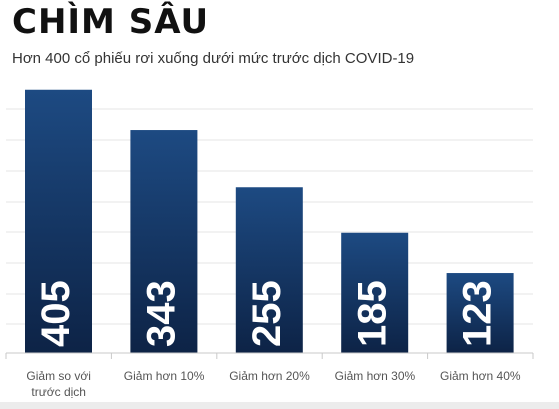  I want to click on bar-value-label: 123, so click(478, 313).